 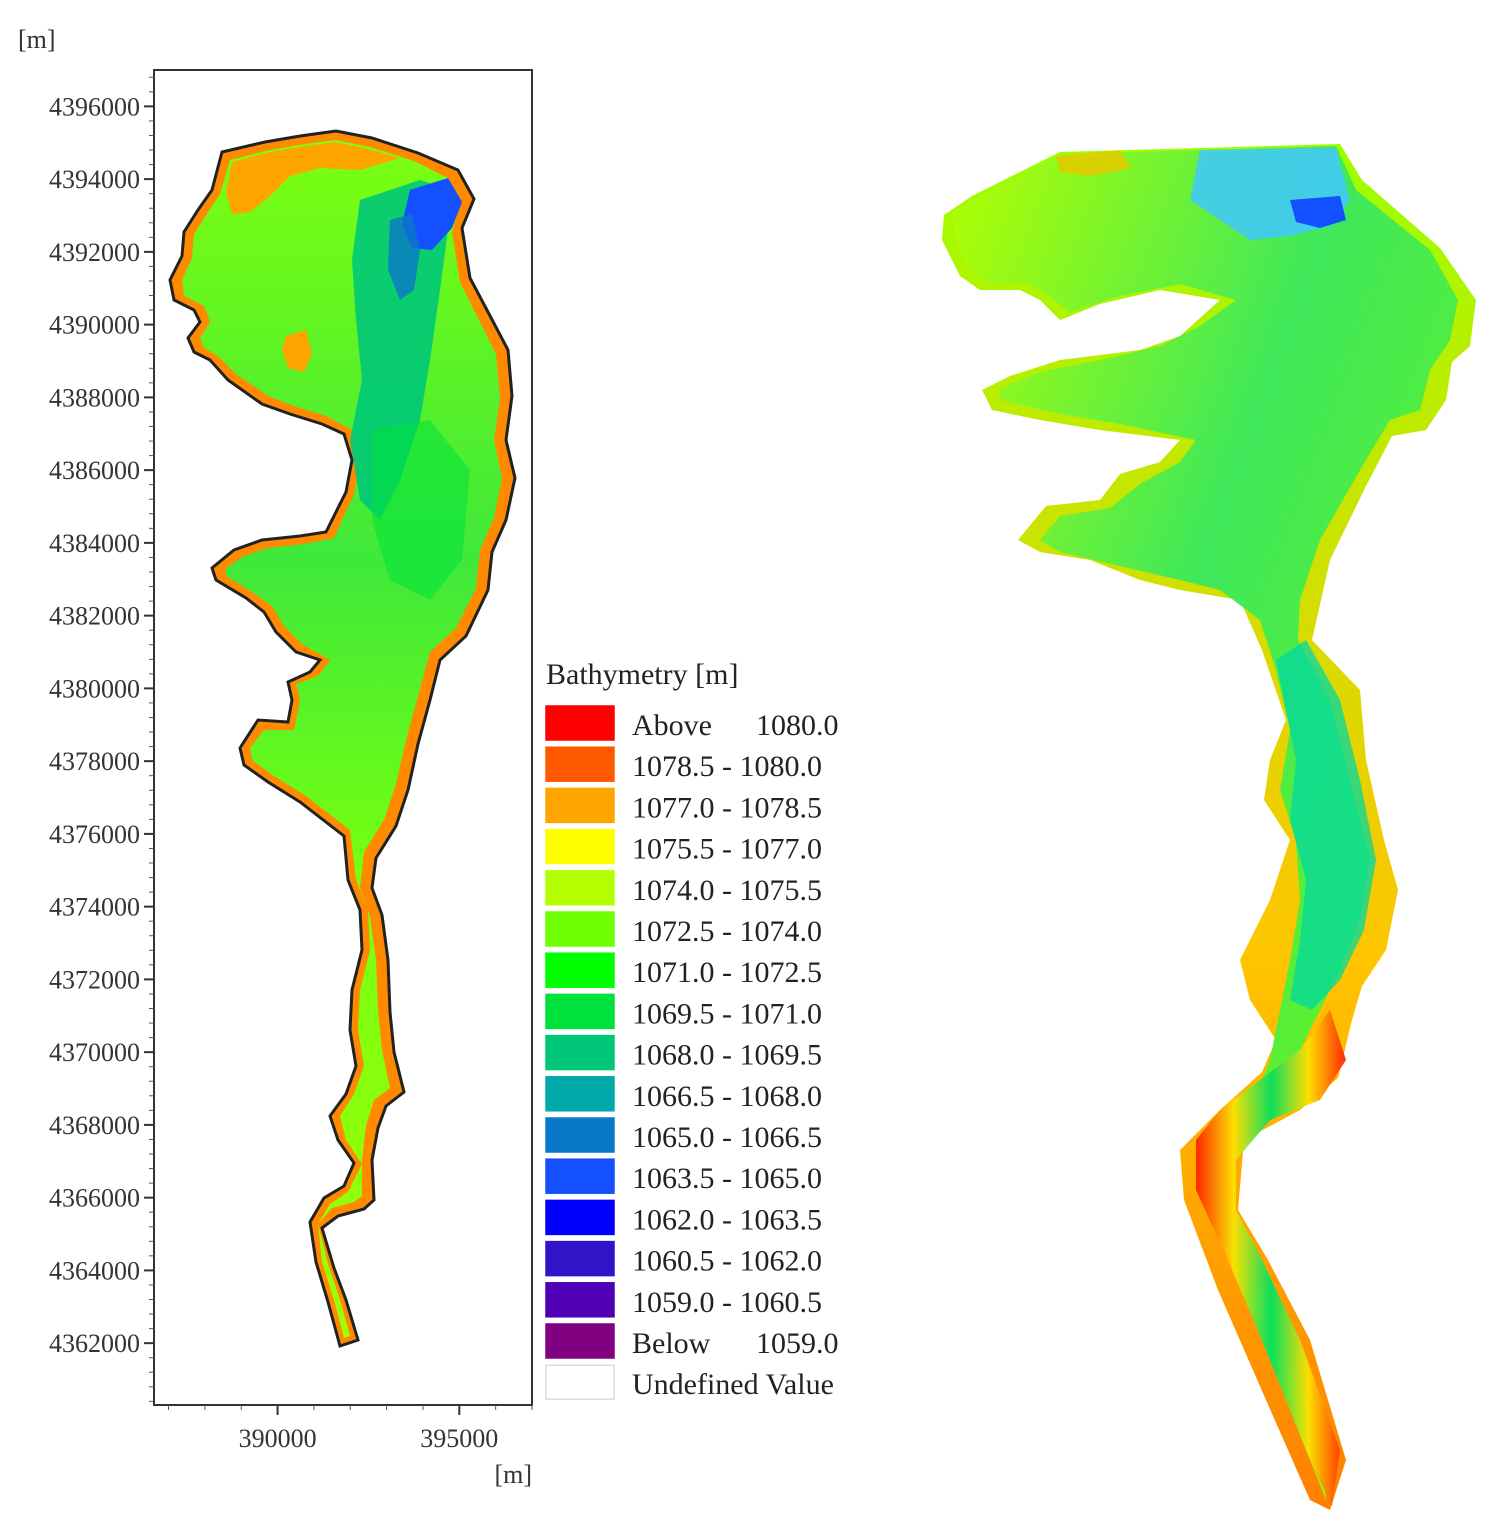 I want to click on y-tick-label: 4374000, so click(x=94, y=907).